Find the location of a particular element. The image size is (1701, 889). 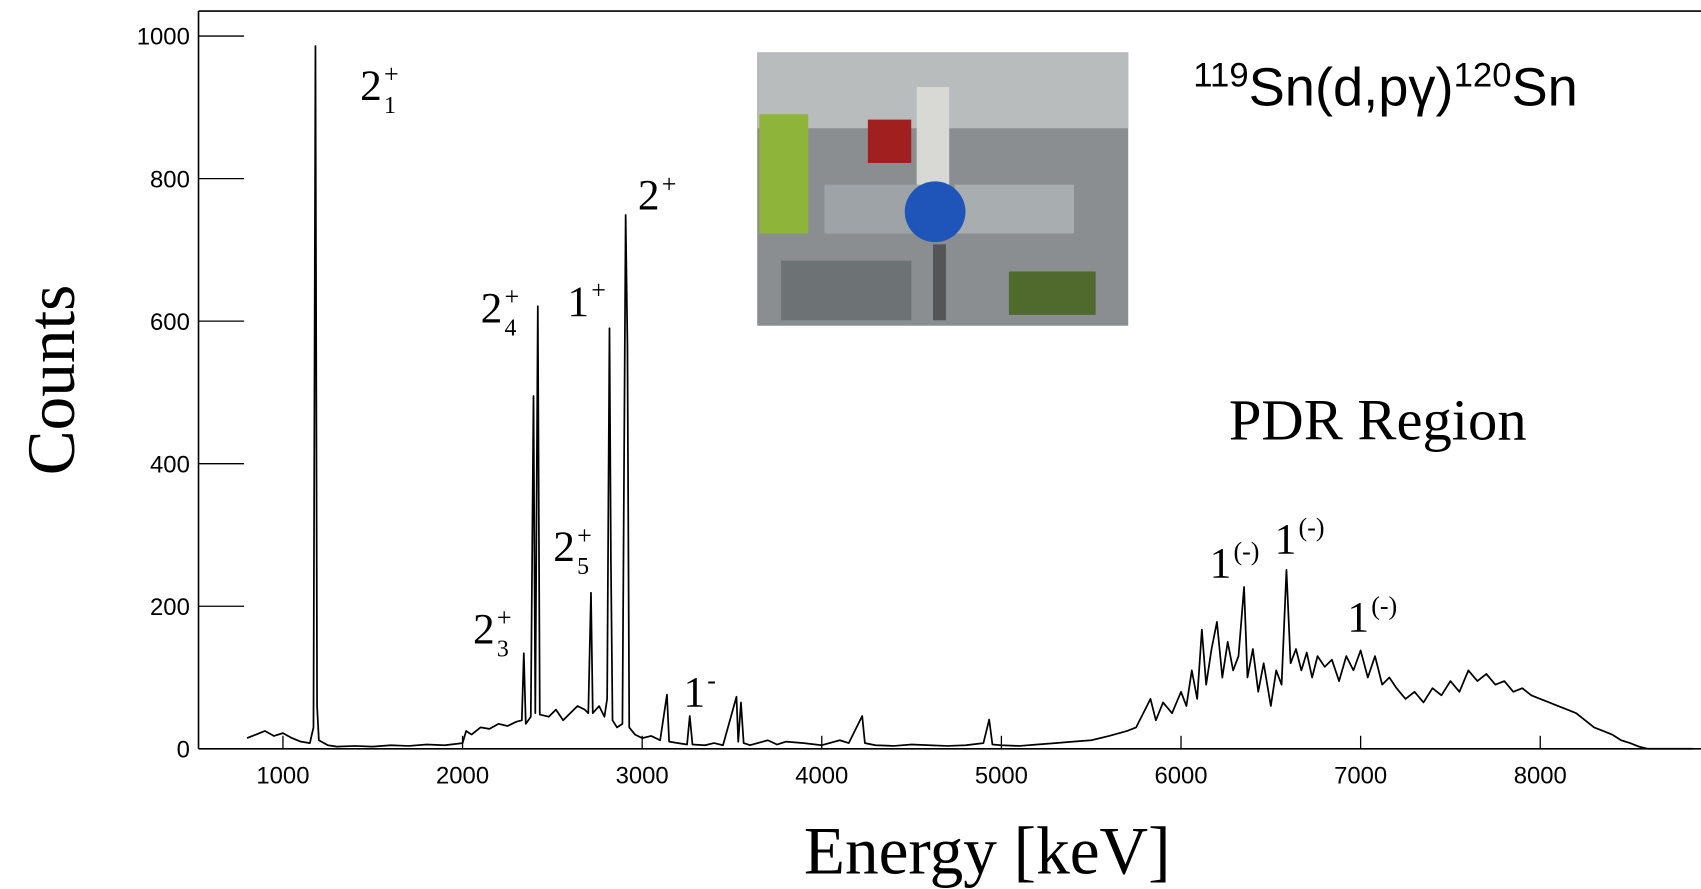

x-tick-label: 3000 is located at coordinates (642, 776).